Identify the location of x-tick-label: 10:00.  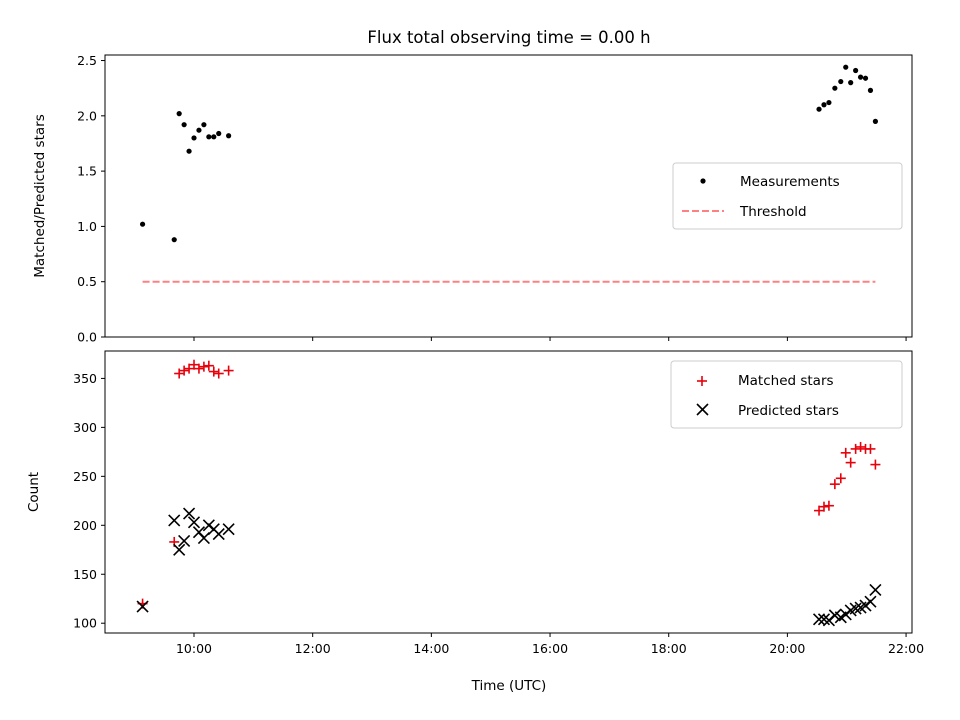
(194, 648).